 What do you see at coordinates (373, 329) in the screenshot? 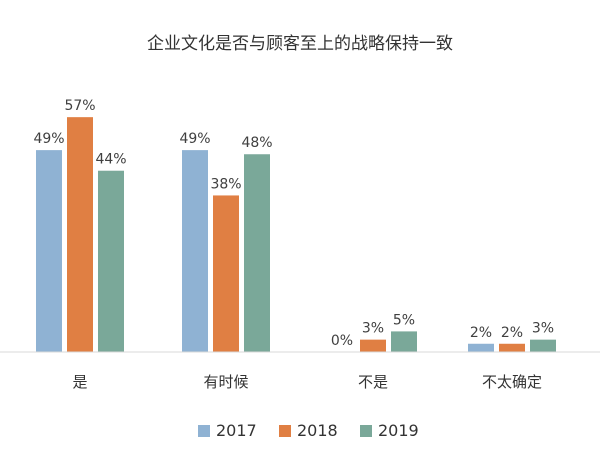
I see `data-label-2018-2: 3%` at bounding box center [373, 329].